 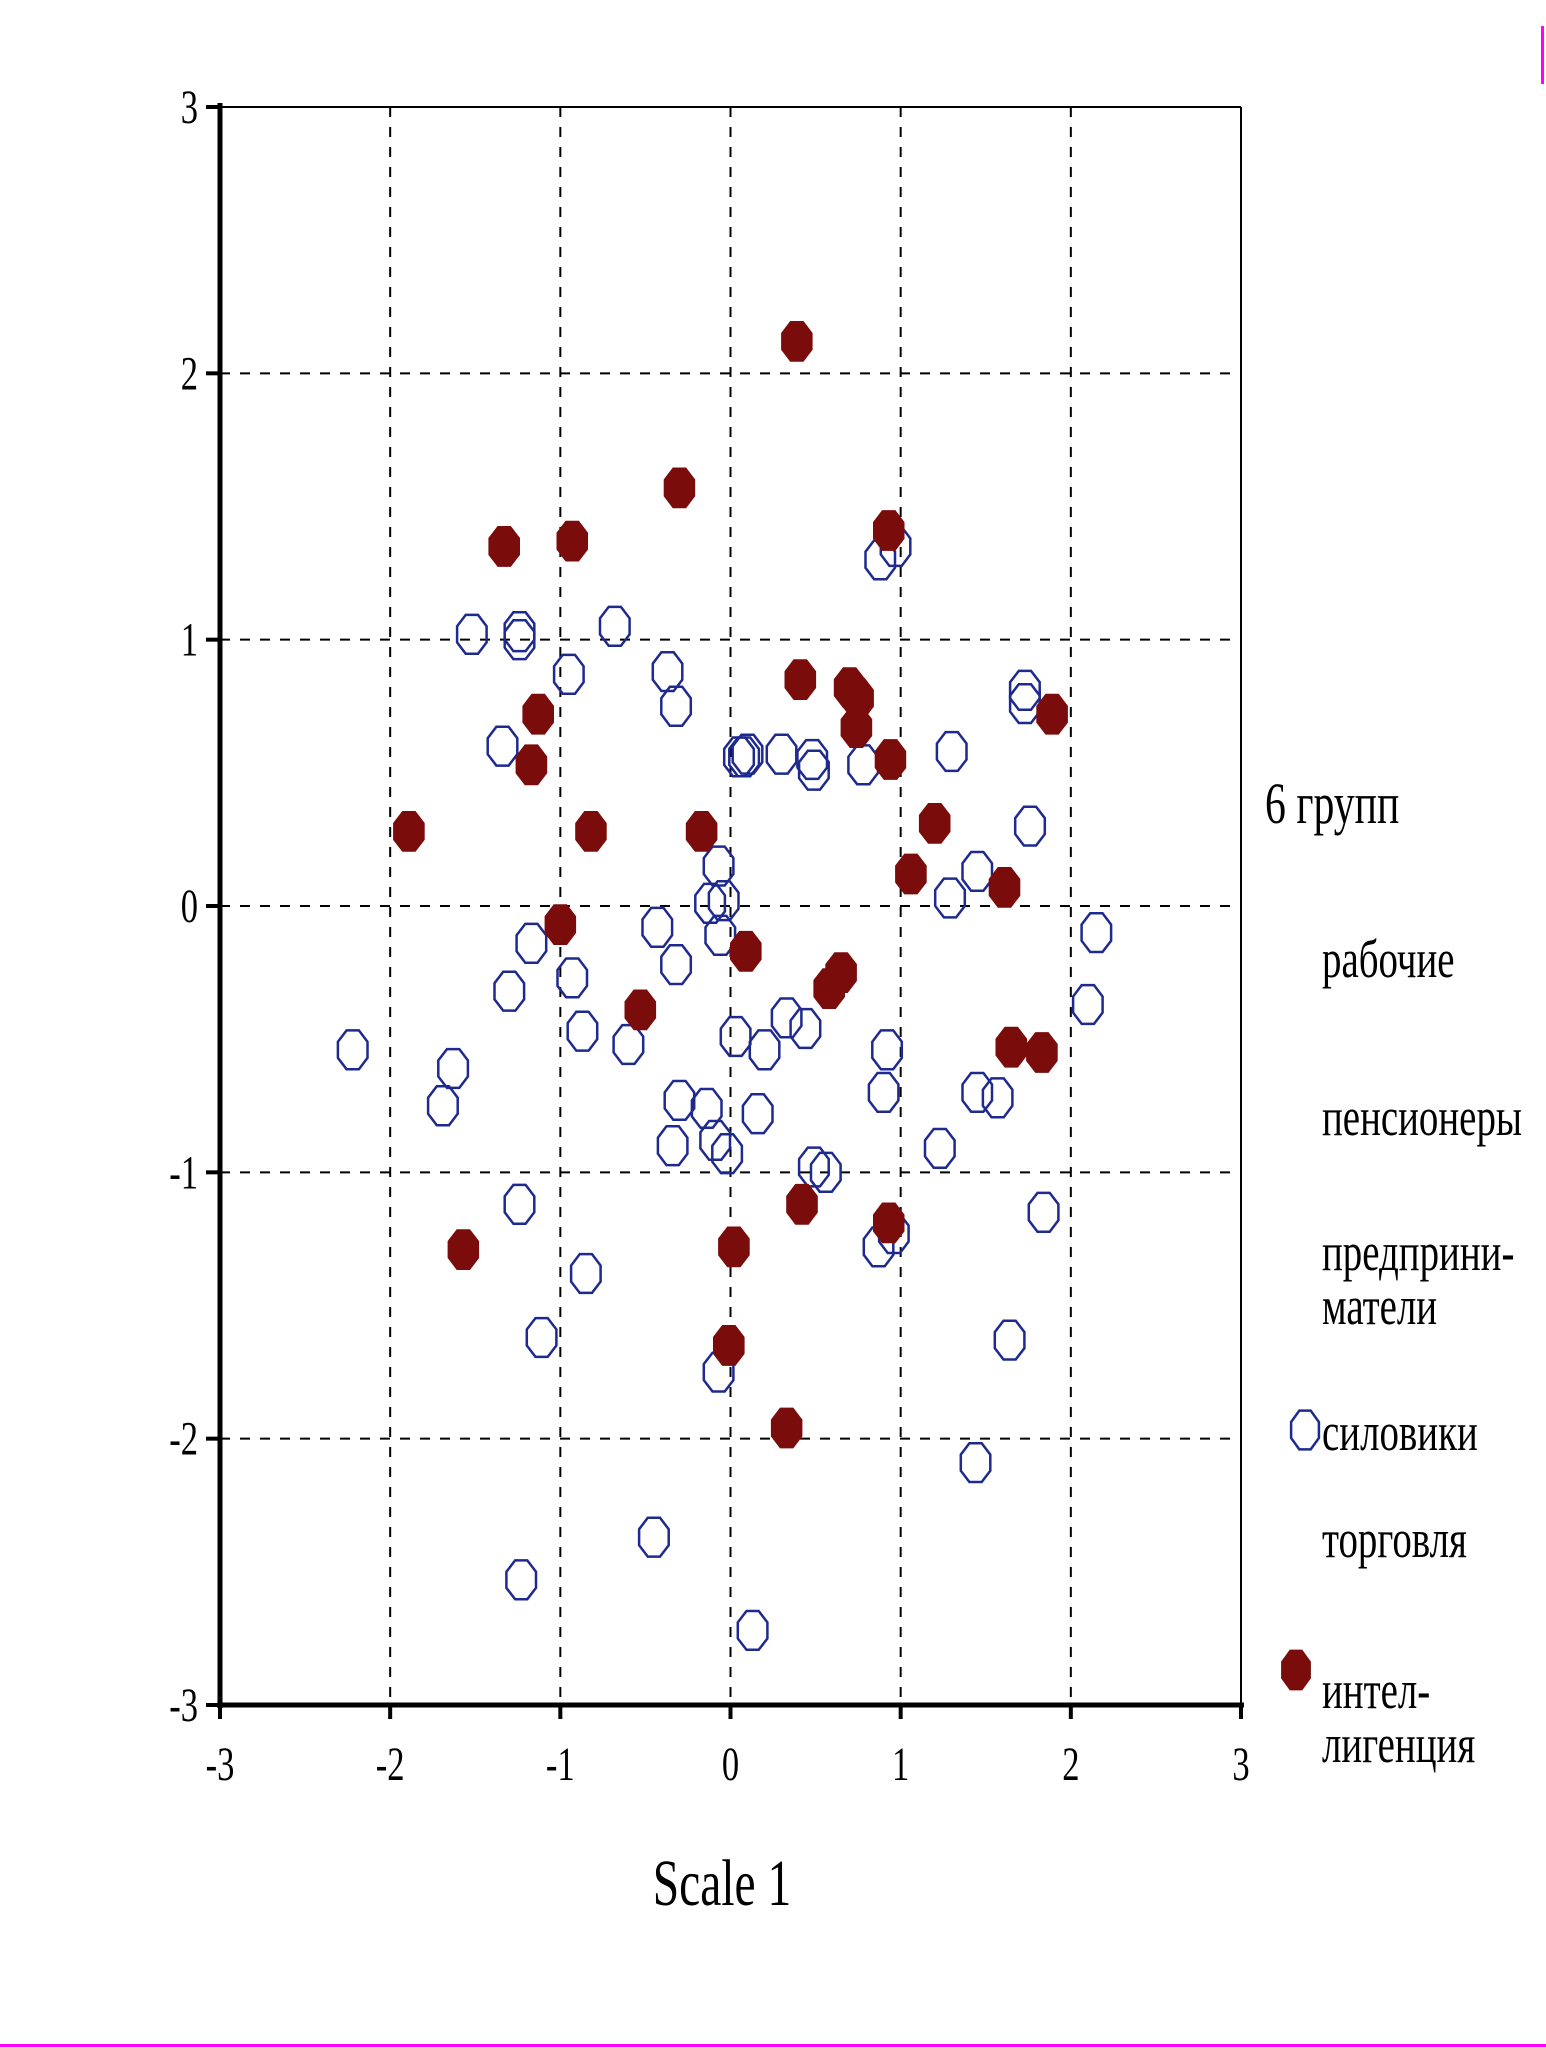 I want to click on x-tick-label: -3, so click(x=220, y=1765).